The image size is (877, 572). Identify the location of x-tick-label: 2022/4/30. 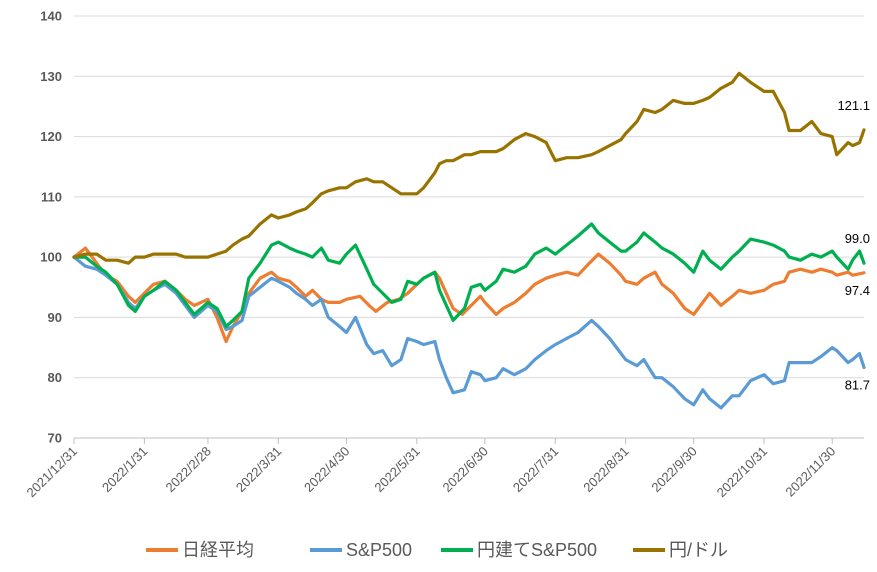
(327, 470).